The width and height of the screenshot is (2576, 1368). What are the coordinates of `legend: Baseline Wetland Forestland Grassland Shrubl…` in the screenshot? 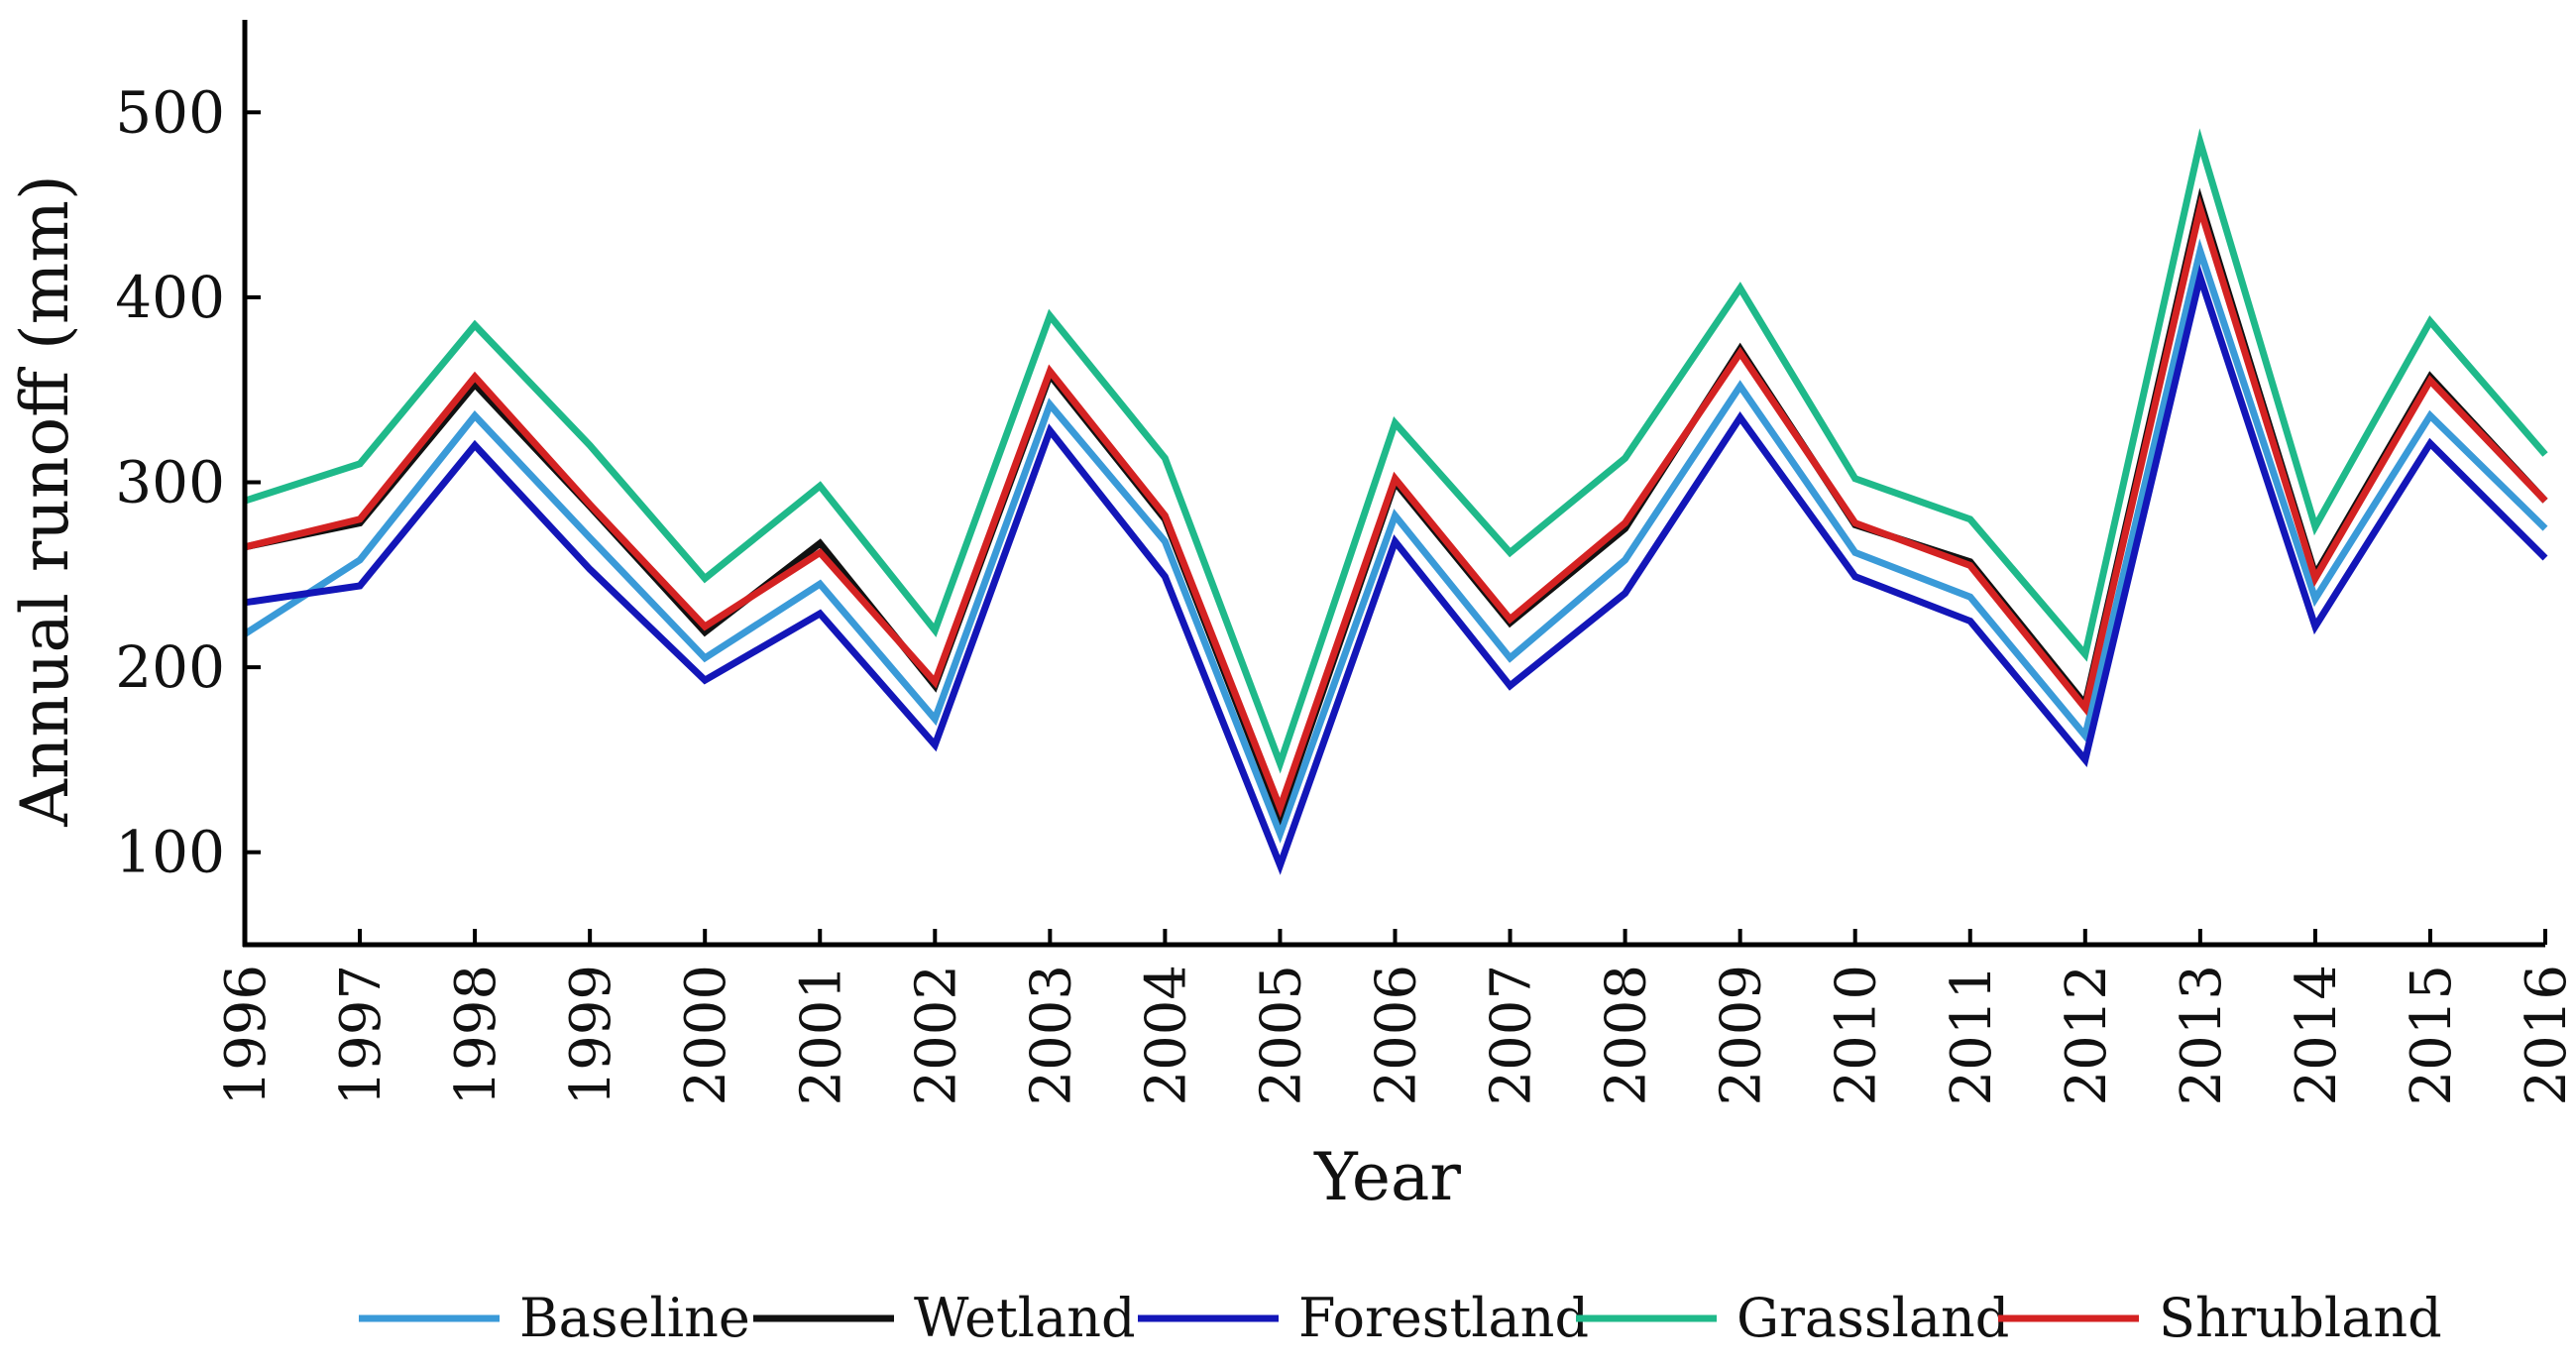 It's located at (1400, 1318).